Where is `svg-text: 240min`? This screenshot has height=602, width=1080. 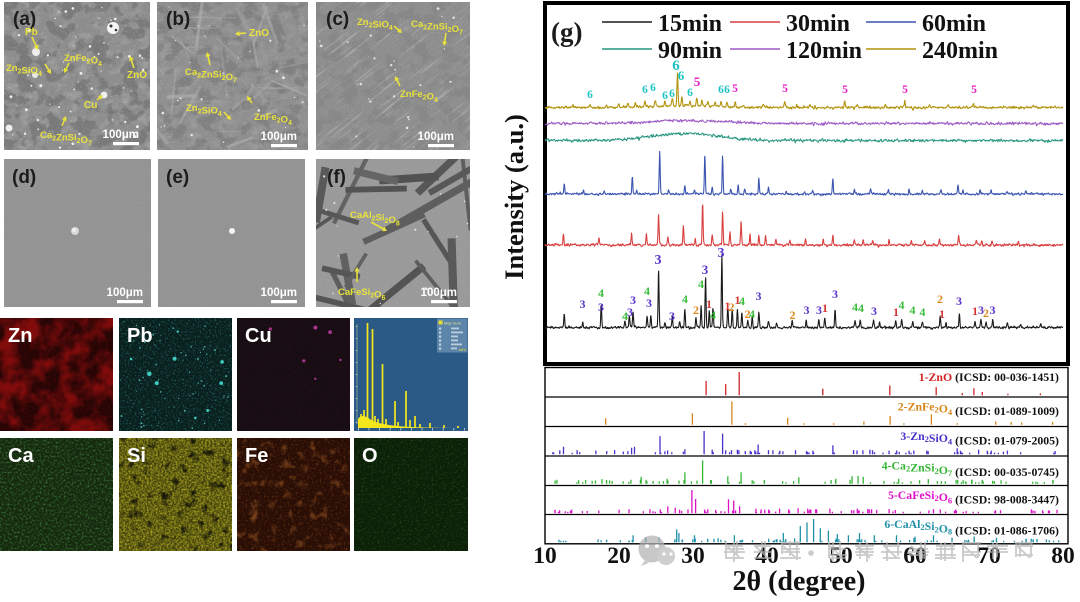 svg-text: 240min is located at coordinates (960, 51).